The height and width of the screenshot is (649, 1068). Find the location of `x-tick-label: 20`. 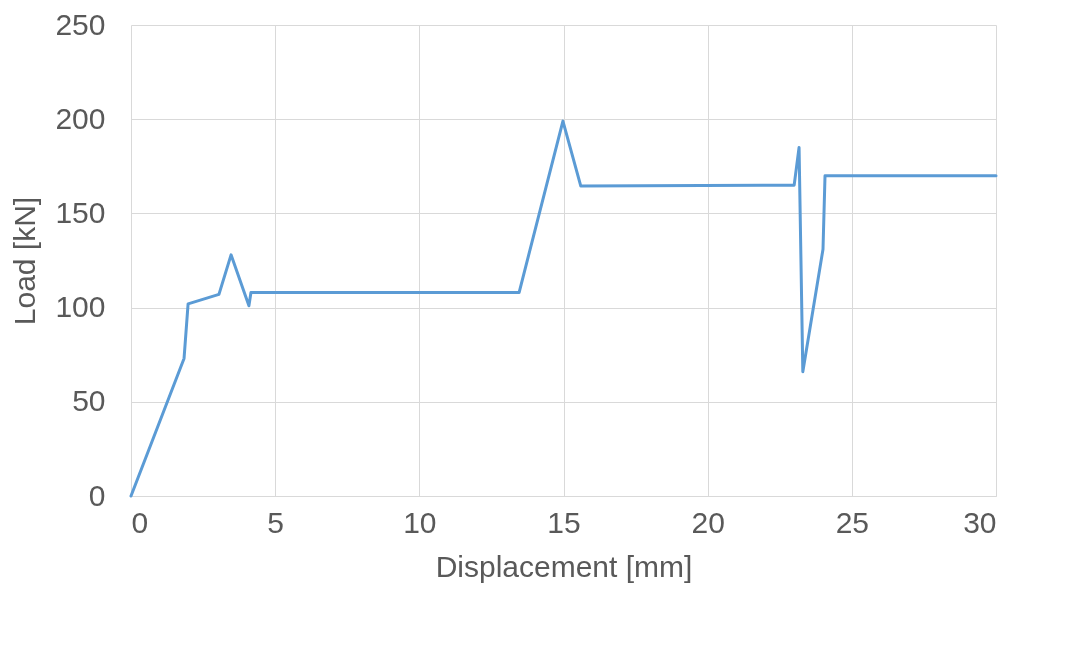

x-tick-label: 20 is located at coordinates (708, 522).